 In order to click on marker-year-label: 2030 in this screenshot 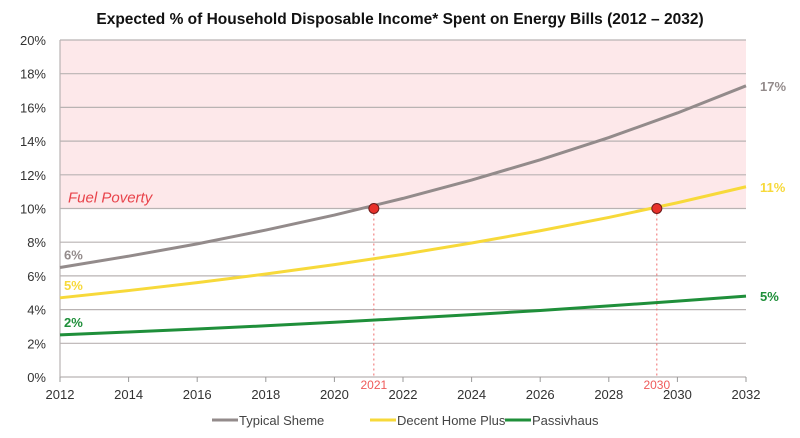, I will do `click(656, 385)`.